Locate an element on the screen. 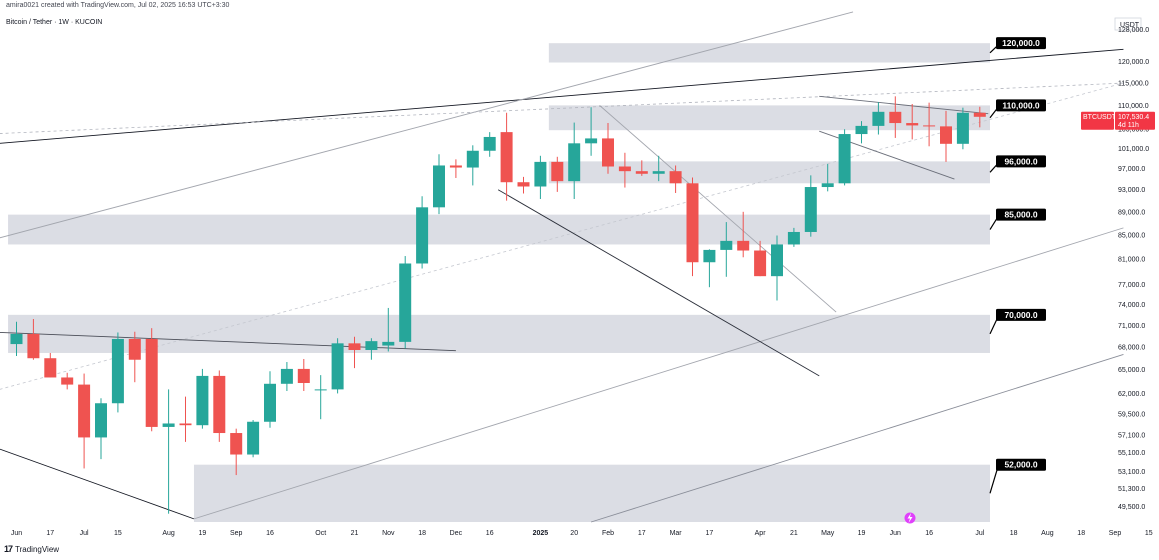 This screenshot has width=1159, height=560. price-tick-label: 128,000.0 is located at coordinates (1133, 30).